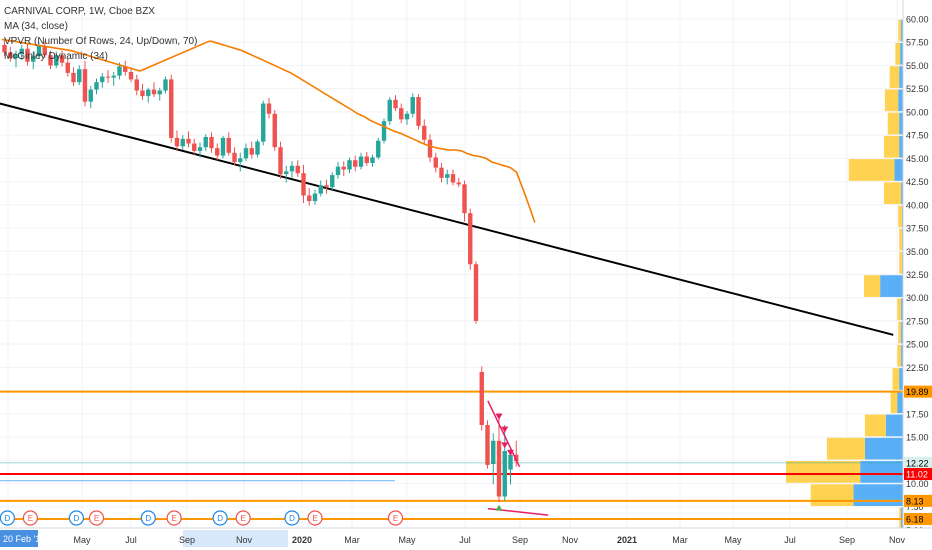 Image resolution: width=932 pixels, height=550 pixels. I want to click on price-tick-label: 15.00, so click(917, 438).